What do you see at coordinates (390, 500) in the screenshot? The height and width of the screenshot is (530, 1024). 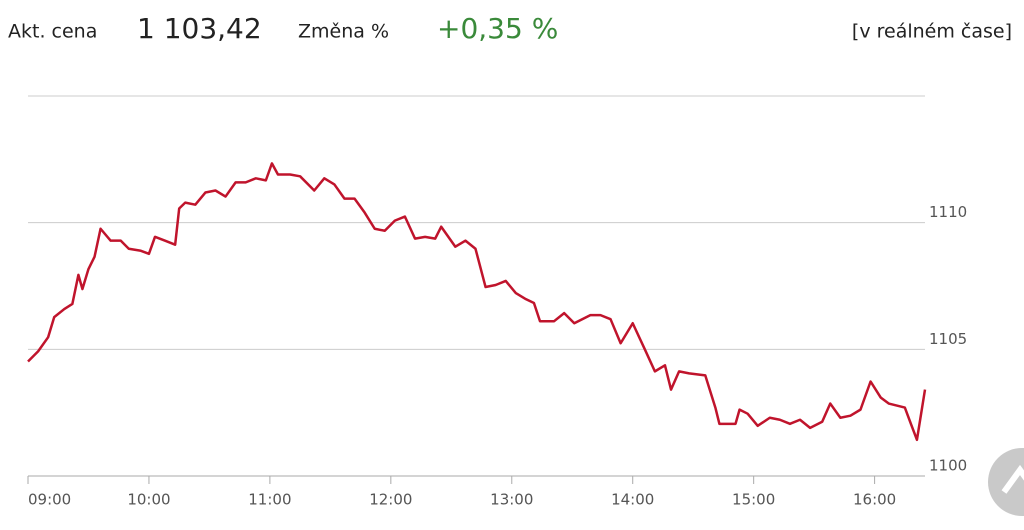 I see `x-tick-label: 12:00` at bounding box center [390, 500].